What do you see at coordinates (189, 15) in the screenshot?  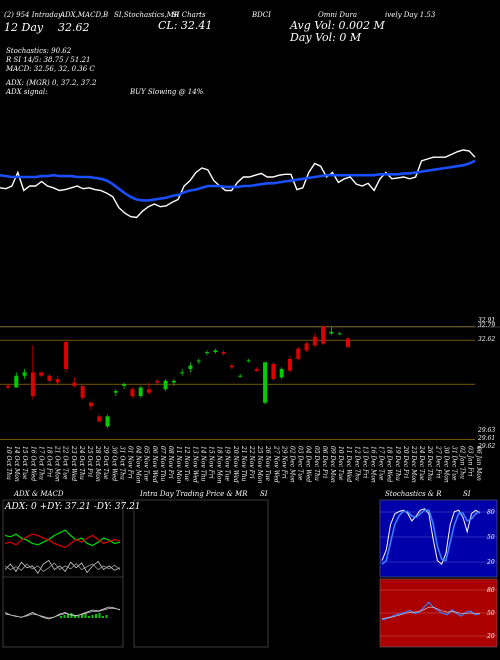 I see `header-site: SI Charts` at bounding box center [189, 15].